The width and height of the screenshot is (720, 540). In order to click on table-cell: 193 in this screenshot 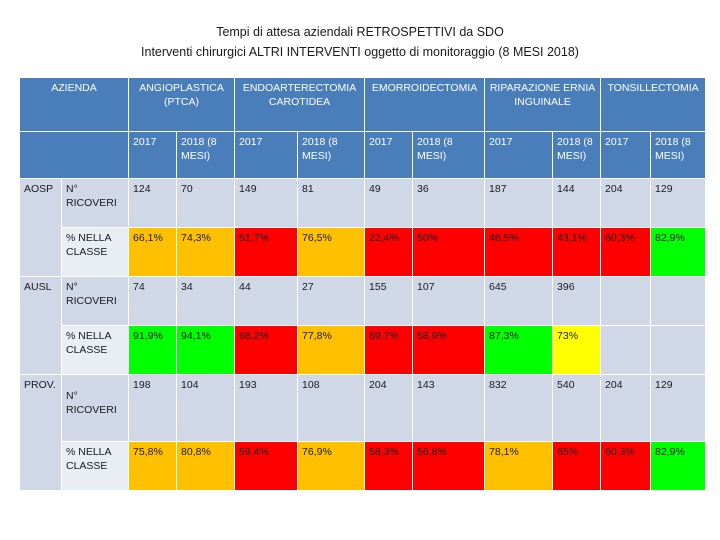, I will do `click(266, 408)`.